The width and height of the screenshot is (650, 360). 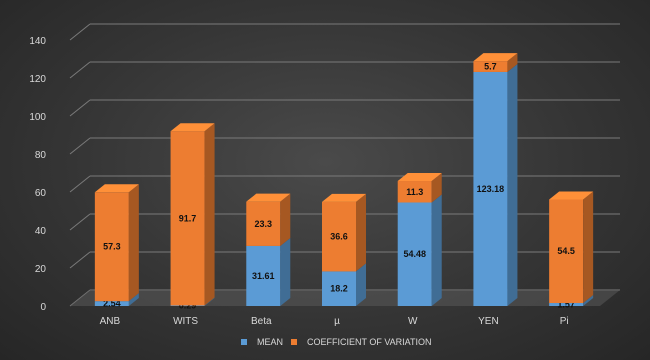 I want to click on data-label: 1.57, so click(x=566, y=305).